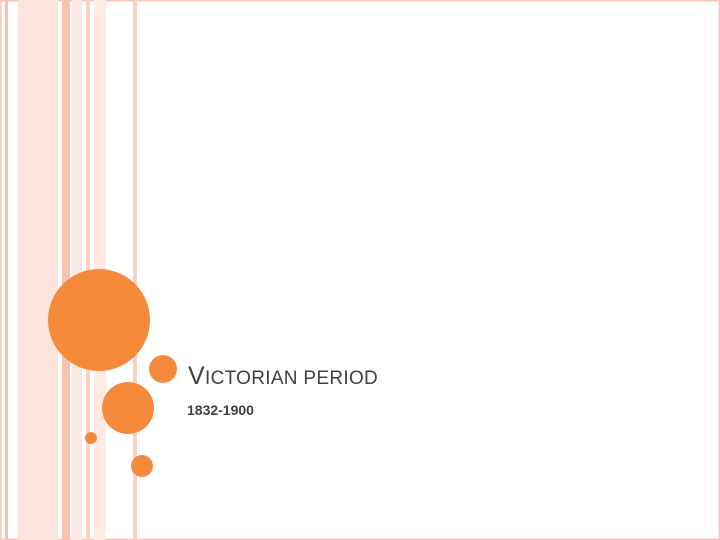 This screenshot has height=540, width=720. Describe the element at coordinates (283, 376) in the screenshot. I see `slide-title: VICTORIAN PERIOD` at that location.